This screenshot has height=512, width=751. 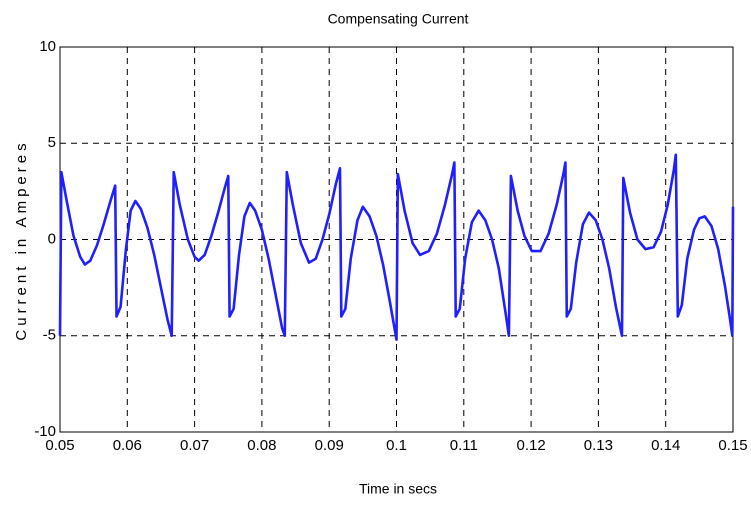 What do you see at coordinates (329, 445) in the screenshot?
I see `x-tick-label: 0.09` at bounding box center [329, 445].